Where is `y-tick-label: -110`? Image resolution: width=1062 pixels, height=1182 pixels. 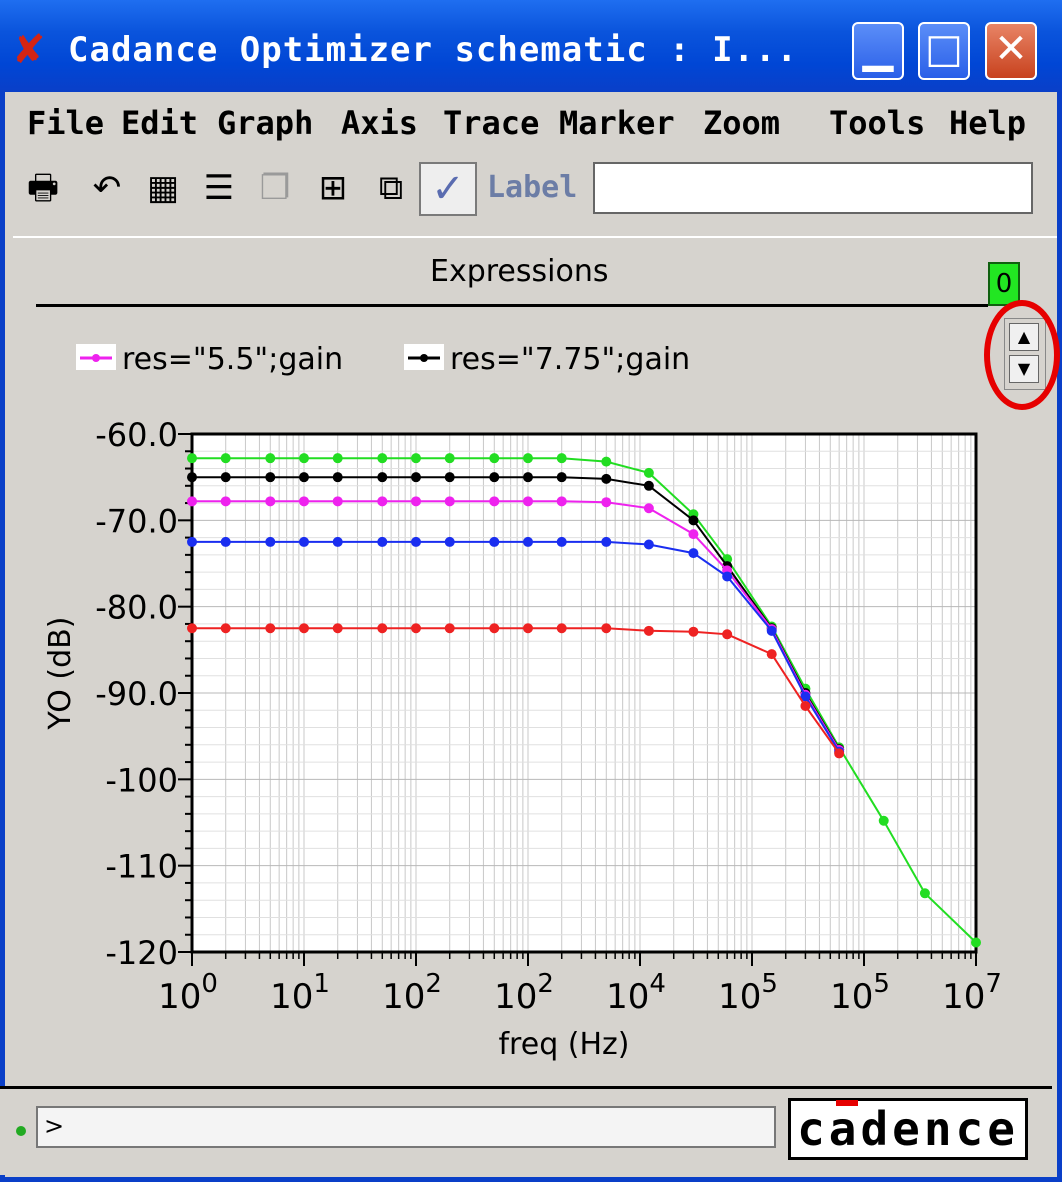
y-tick-label: -110 is located at coordinates (141, 867).